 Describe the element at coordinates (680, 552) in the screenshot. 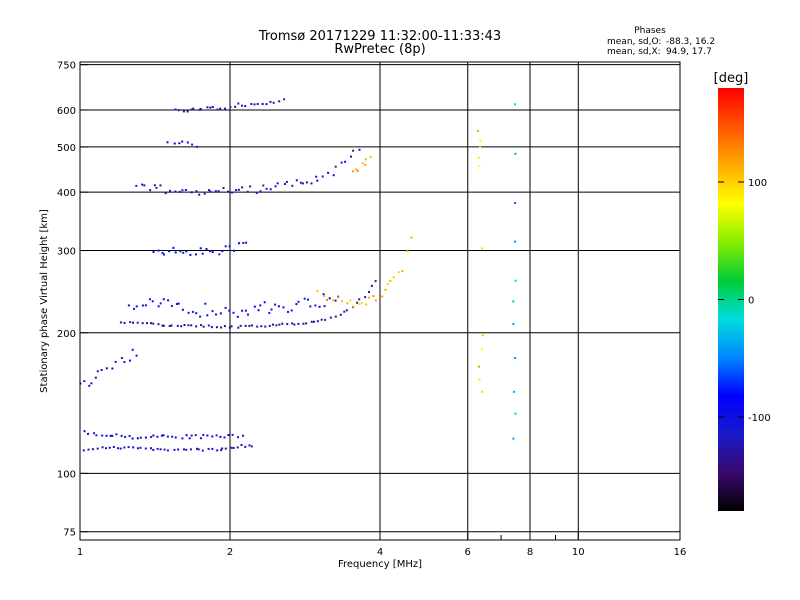

I see `x-tick-label: 16` at that location.